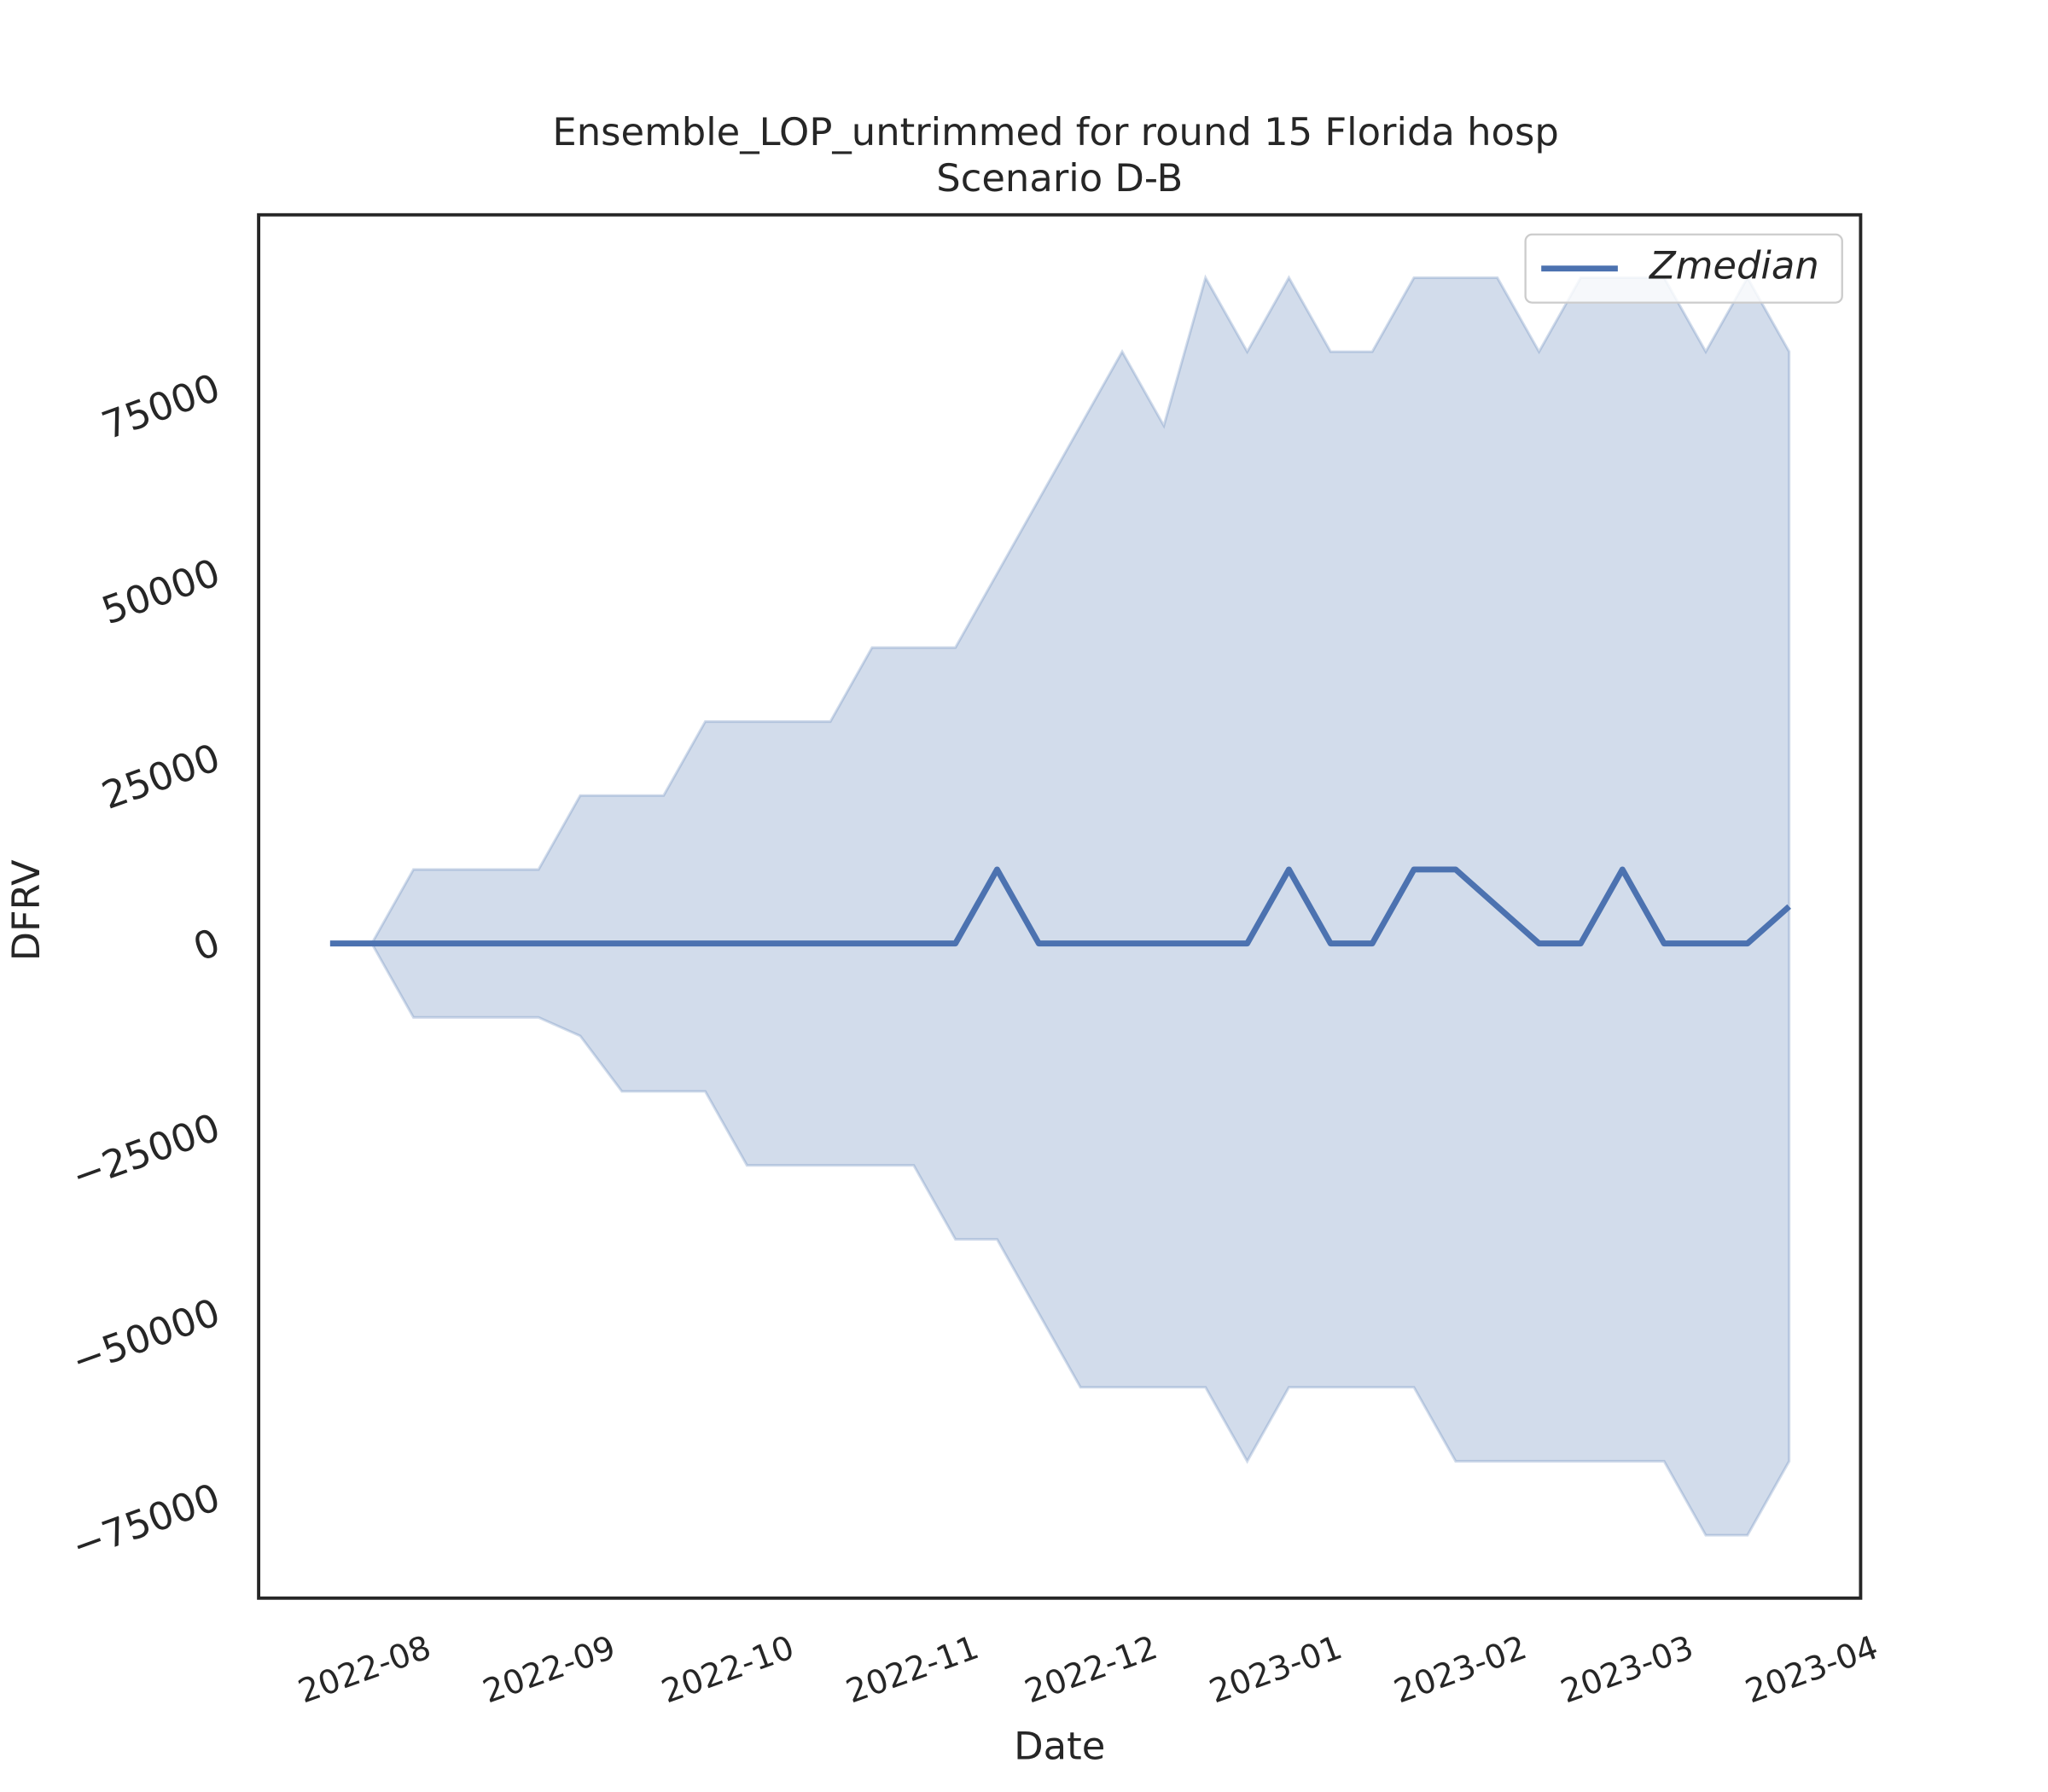 The width and height of the screenshot is (2048, 1792). Describe the element at coordinates (1059, 1746) in the screenshot. I see `x-axis-label: Date` at that location.